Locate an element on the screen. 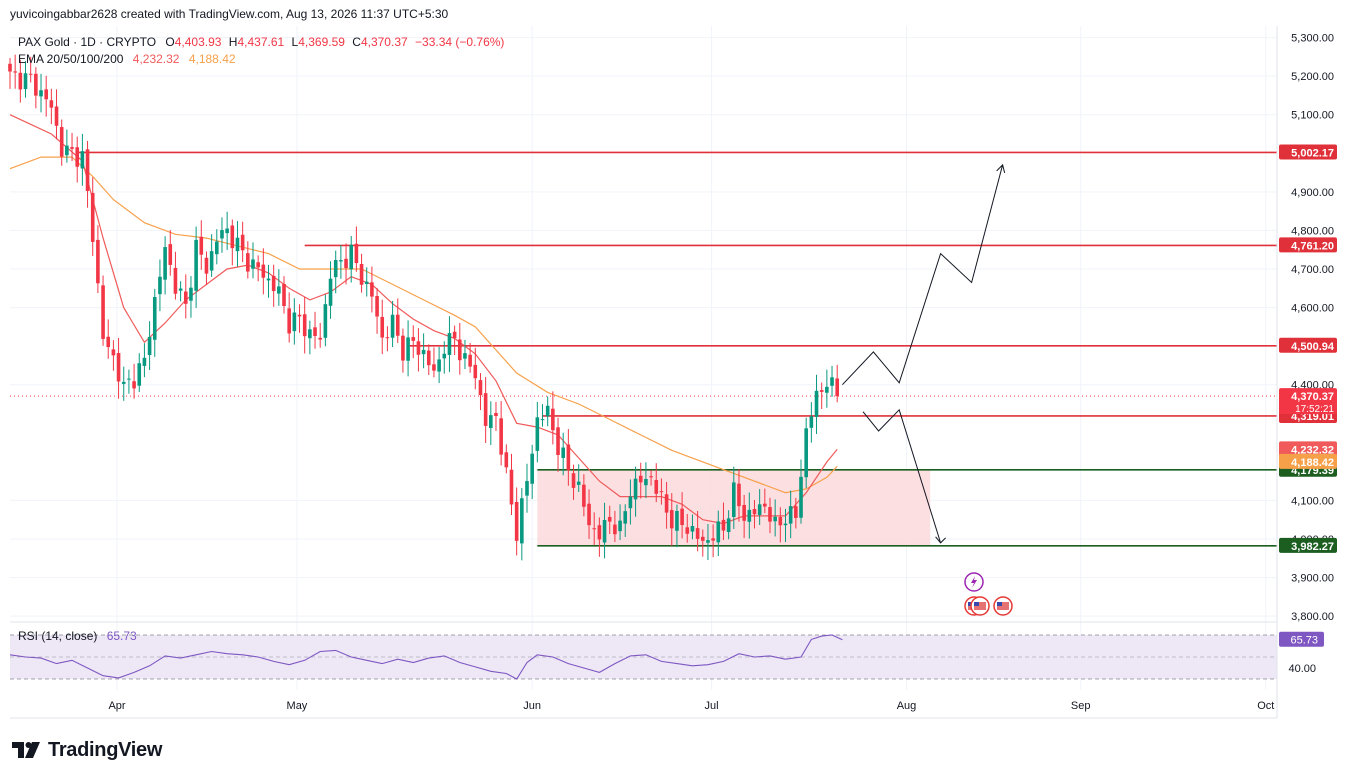 The image size is (1355, 779). tradingview-logo-icon is located at coordinates (26, 750).